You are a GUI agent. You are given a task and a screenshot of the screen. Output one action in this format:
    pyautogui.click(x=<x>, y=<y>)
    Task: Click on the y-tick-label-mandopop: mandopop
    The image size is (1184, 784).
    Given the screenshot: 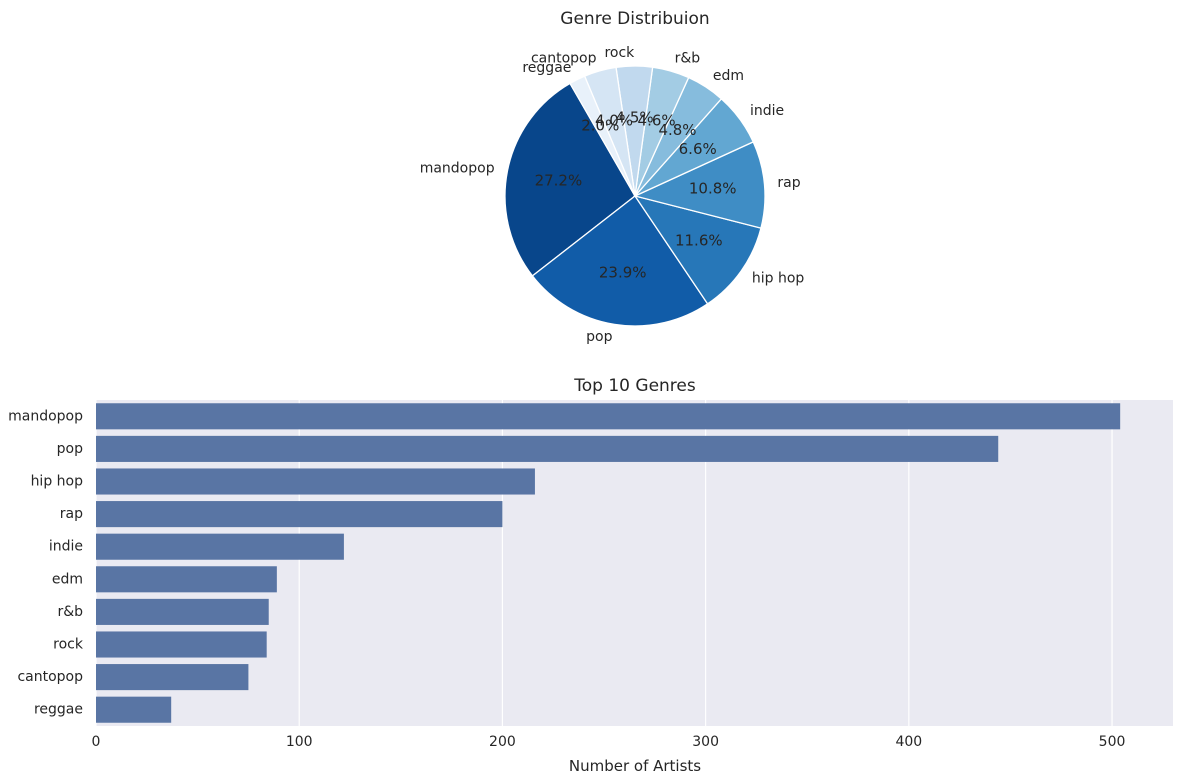 What is the action you would take?
    pyautogui.click(x=45, y=416)
    